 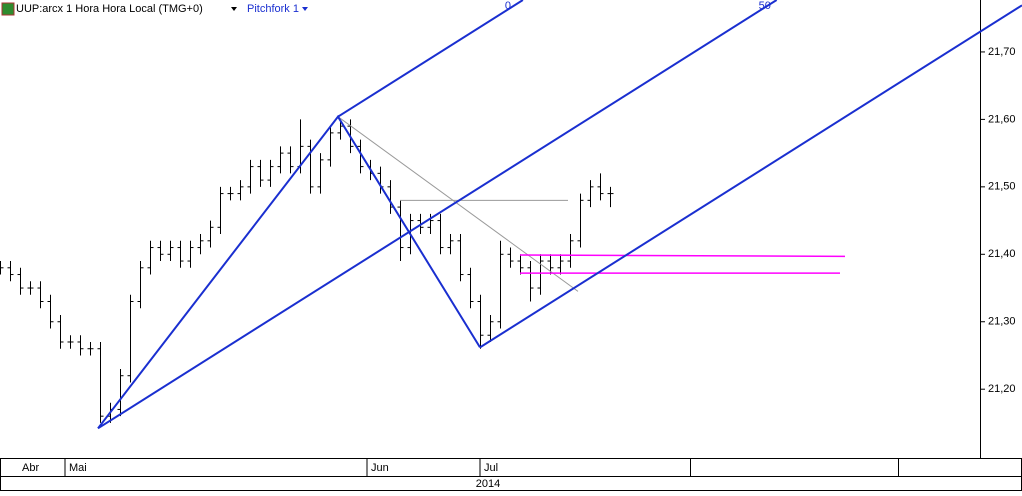 What do you see at coordinates (1002, 119) in the screenshot?
I see `y-tick-label: 21,60` at bounding box center [1002, 119].